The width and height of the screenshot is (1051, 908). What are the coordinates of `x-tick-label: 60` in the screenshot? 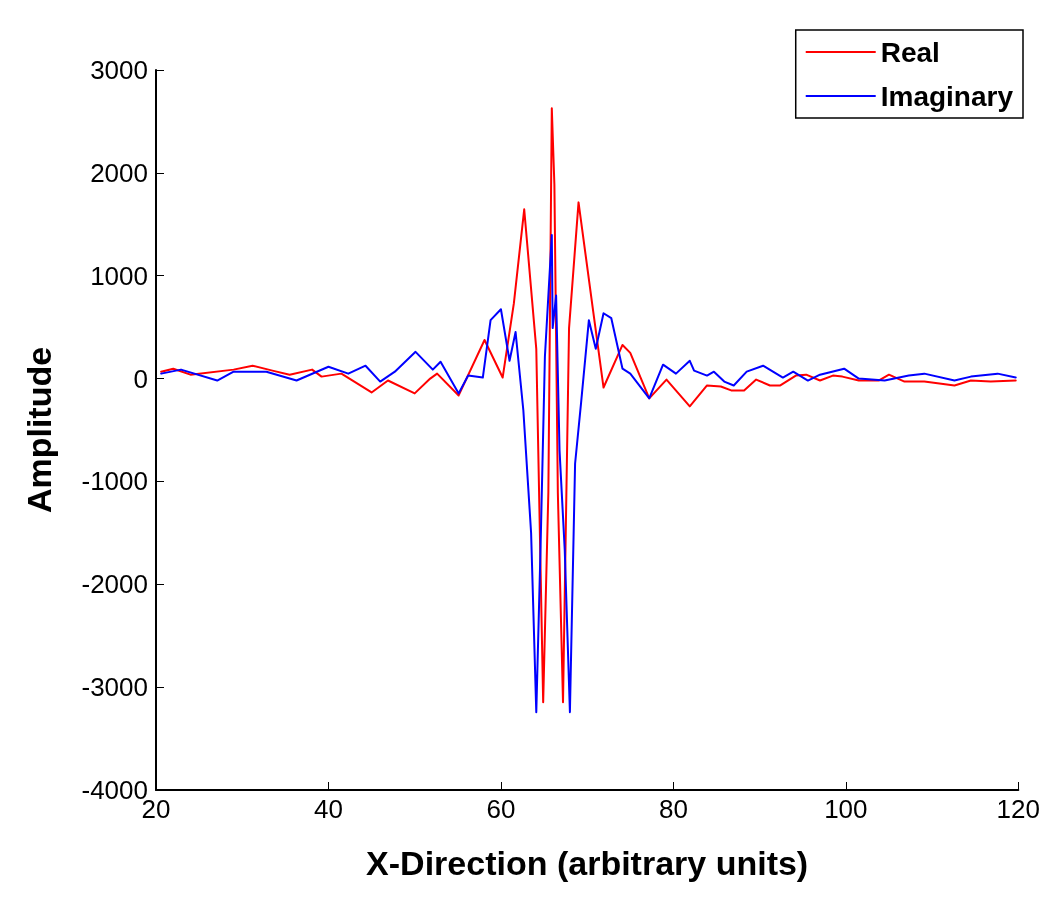 It's located at (501, 809).